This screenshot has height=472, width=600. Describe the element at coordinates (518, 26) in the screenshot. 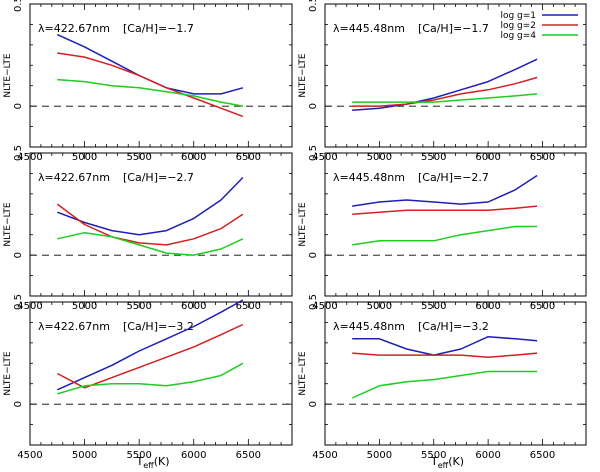

I see `legend-label: log g=2` at that location.